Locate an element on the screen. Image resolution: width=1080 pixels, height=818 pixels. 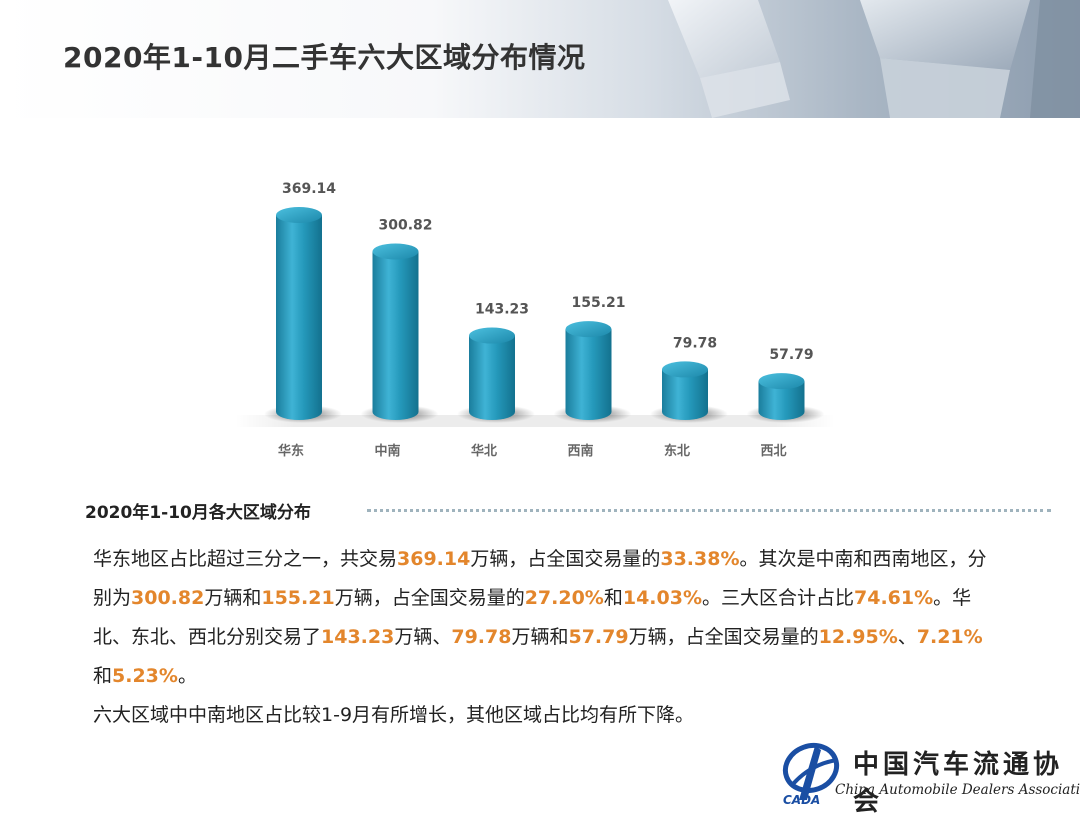
section-title: 2020年1-10月各大区域分布 is located at coordinates (198, 513).